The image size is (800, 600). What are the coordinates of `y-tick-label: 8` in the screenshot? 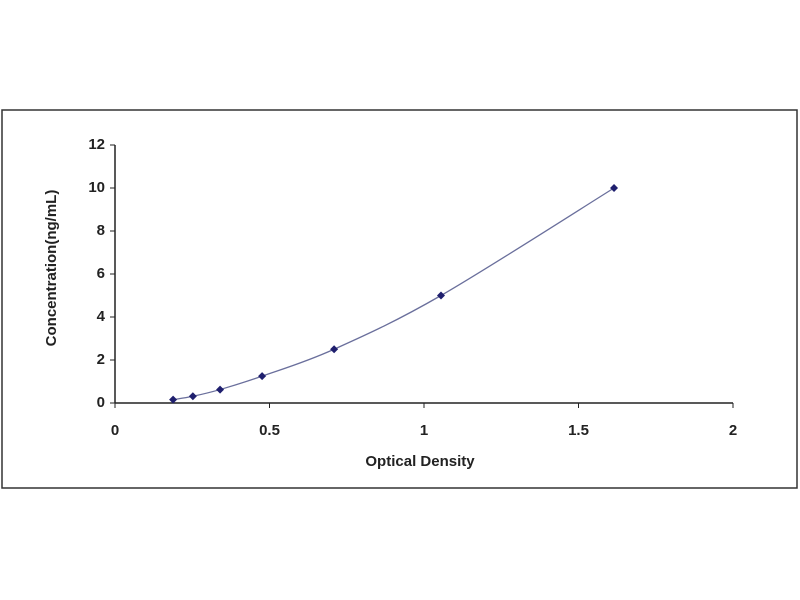 It's located at (101, 230).